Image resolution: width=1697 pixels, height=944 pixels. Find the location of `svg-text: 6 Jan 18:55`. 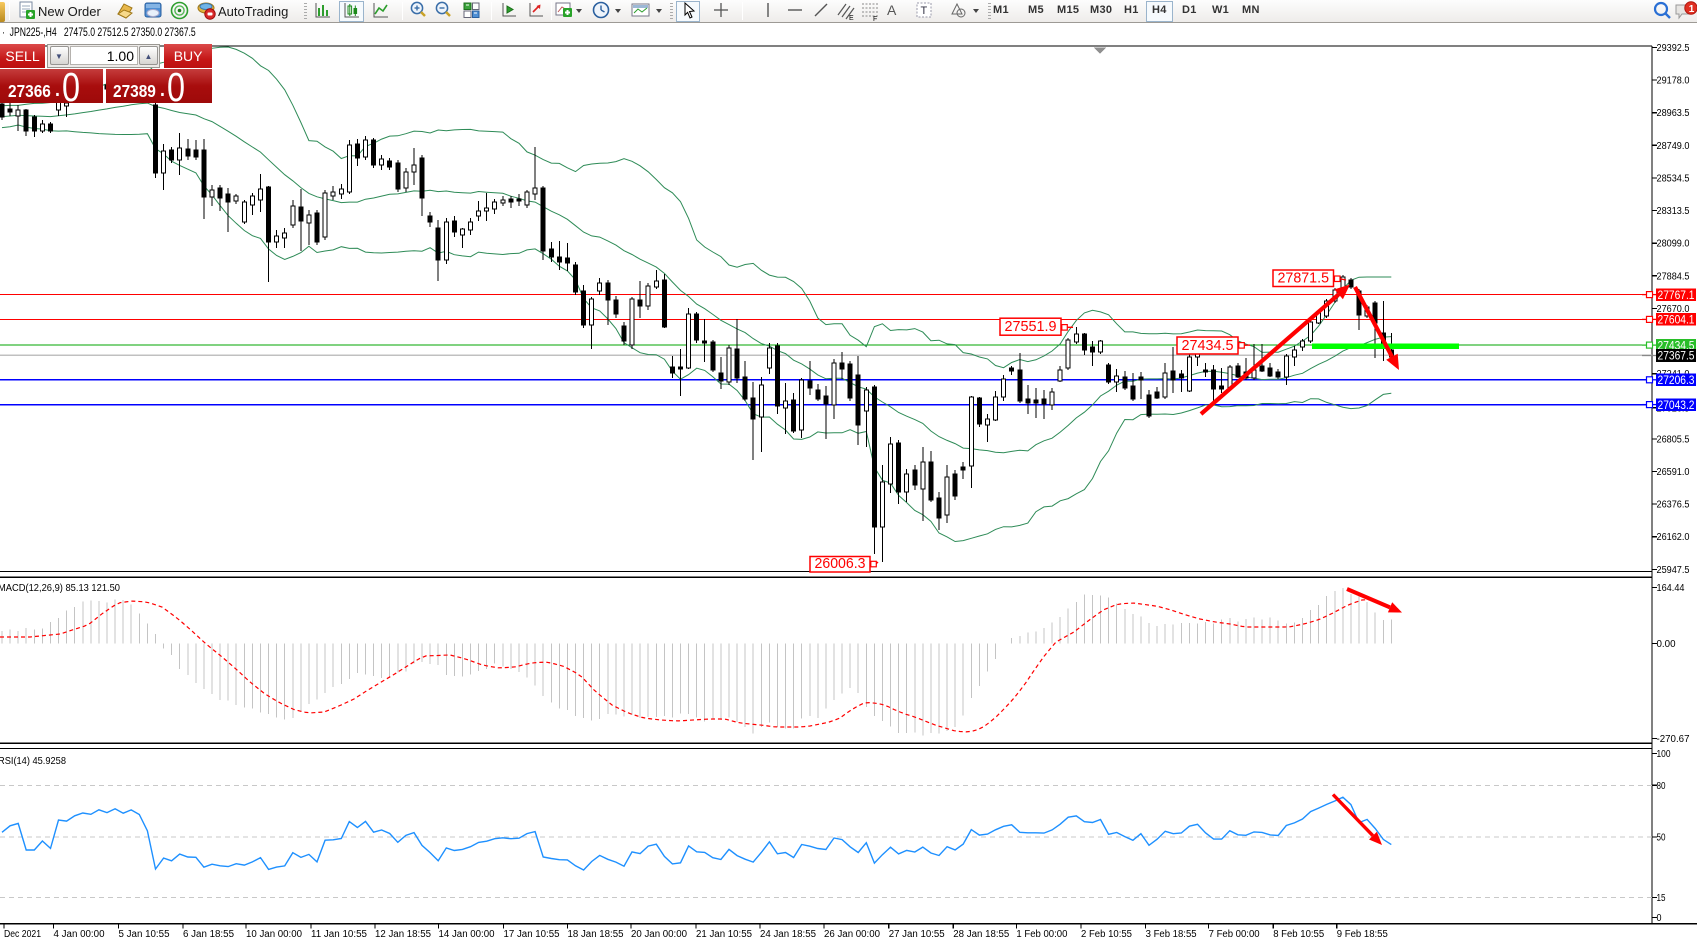

svg-text: 6 Jan 18:55 is located at coordinates (208, 934).